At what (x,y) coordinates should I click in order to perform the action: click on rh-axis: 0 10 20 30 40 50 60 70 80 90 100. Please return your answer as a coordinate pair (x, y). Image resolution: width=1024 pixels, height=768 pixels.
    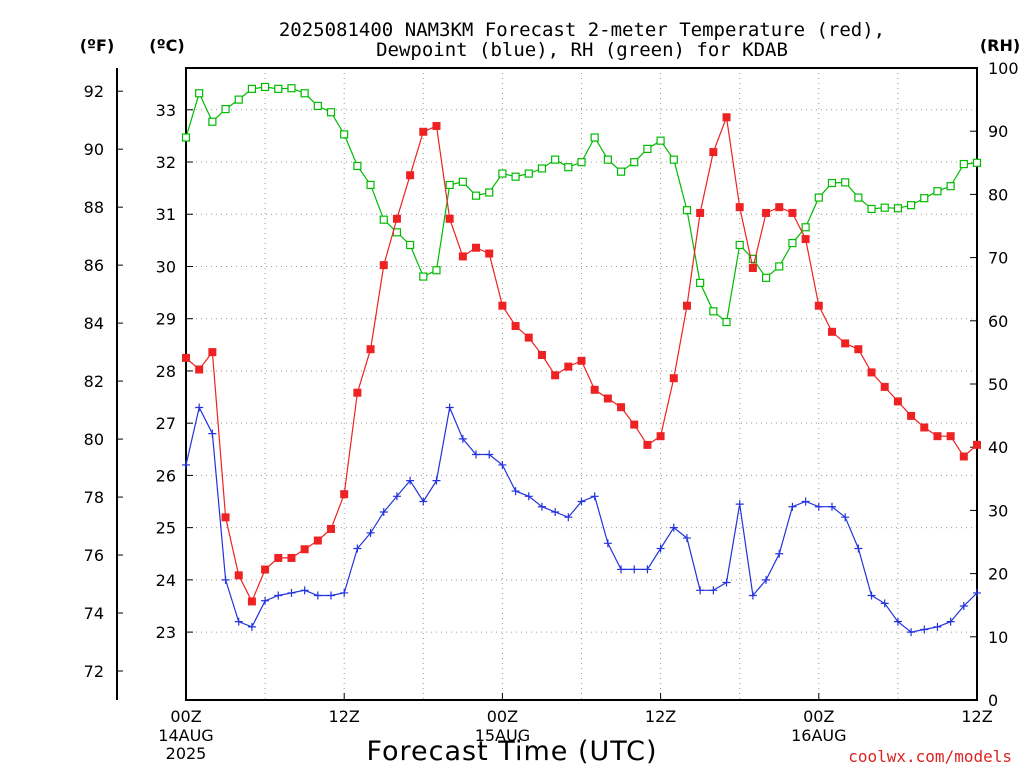
    Looking at the image, I should click on (994, 384).